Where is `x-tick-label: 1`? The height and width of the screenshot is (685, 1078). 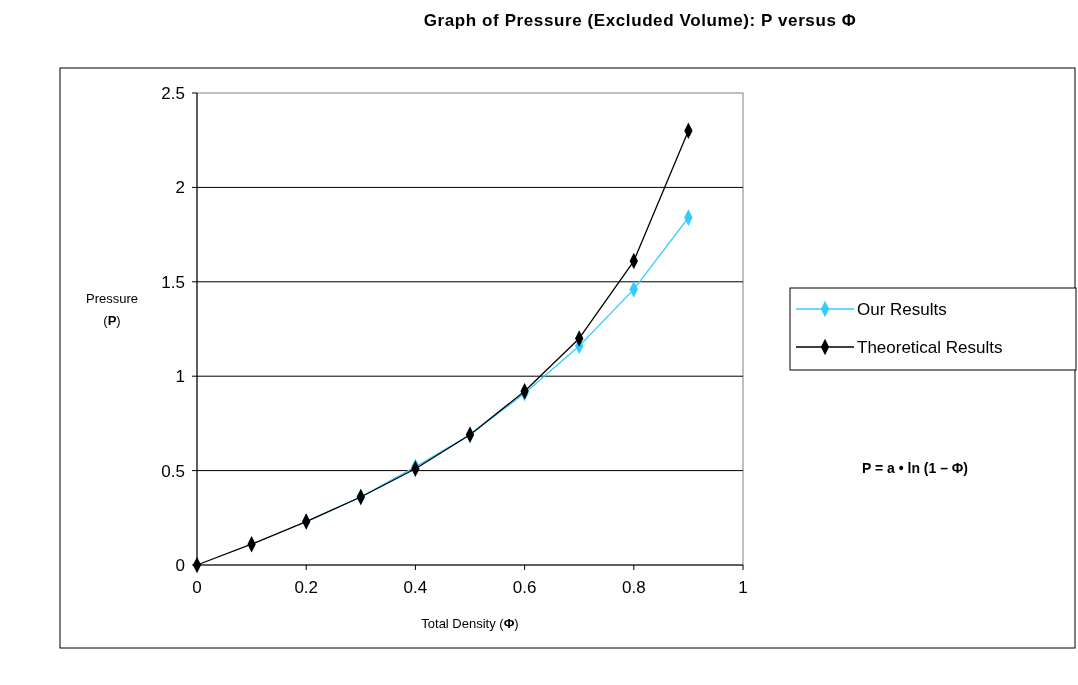 x-tick-label: 1 is located at coordinates (743, 587).